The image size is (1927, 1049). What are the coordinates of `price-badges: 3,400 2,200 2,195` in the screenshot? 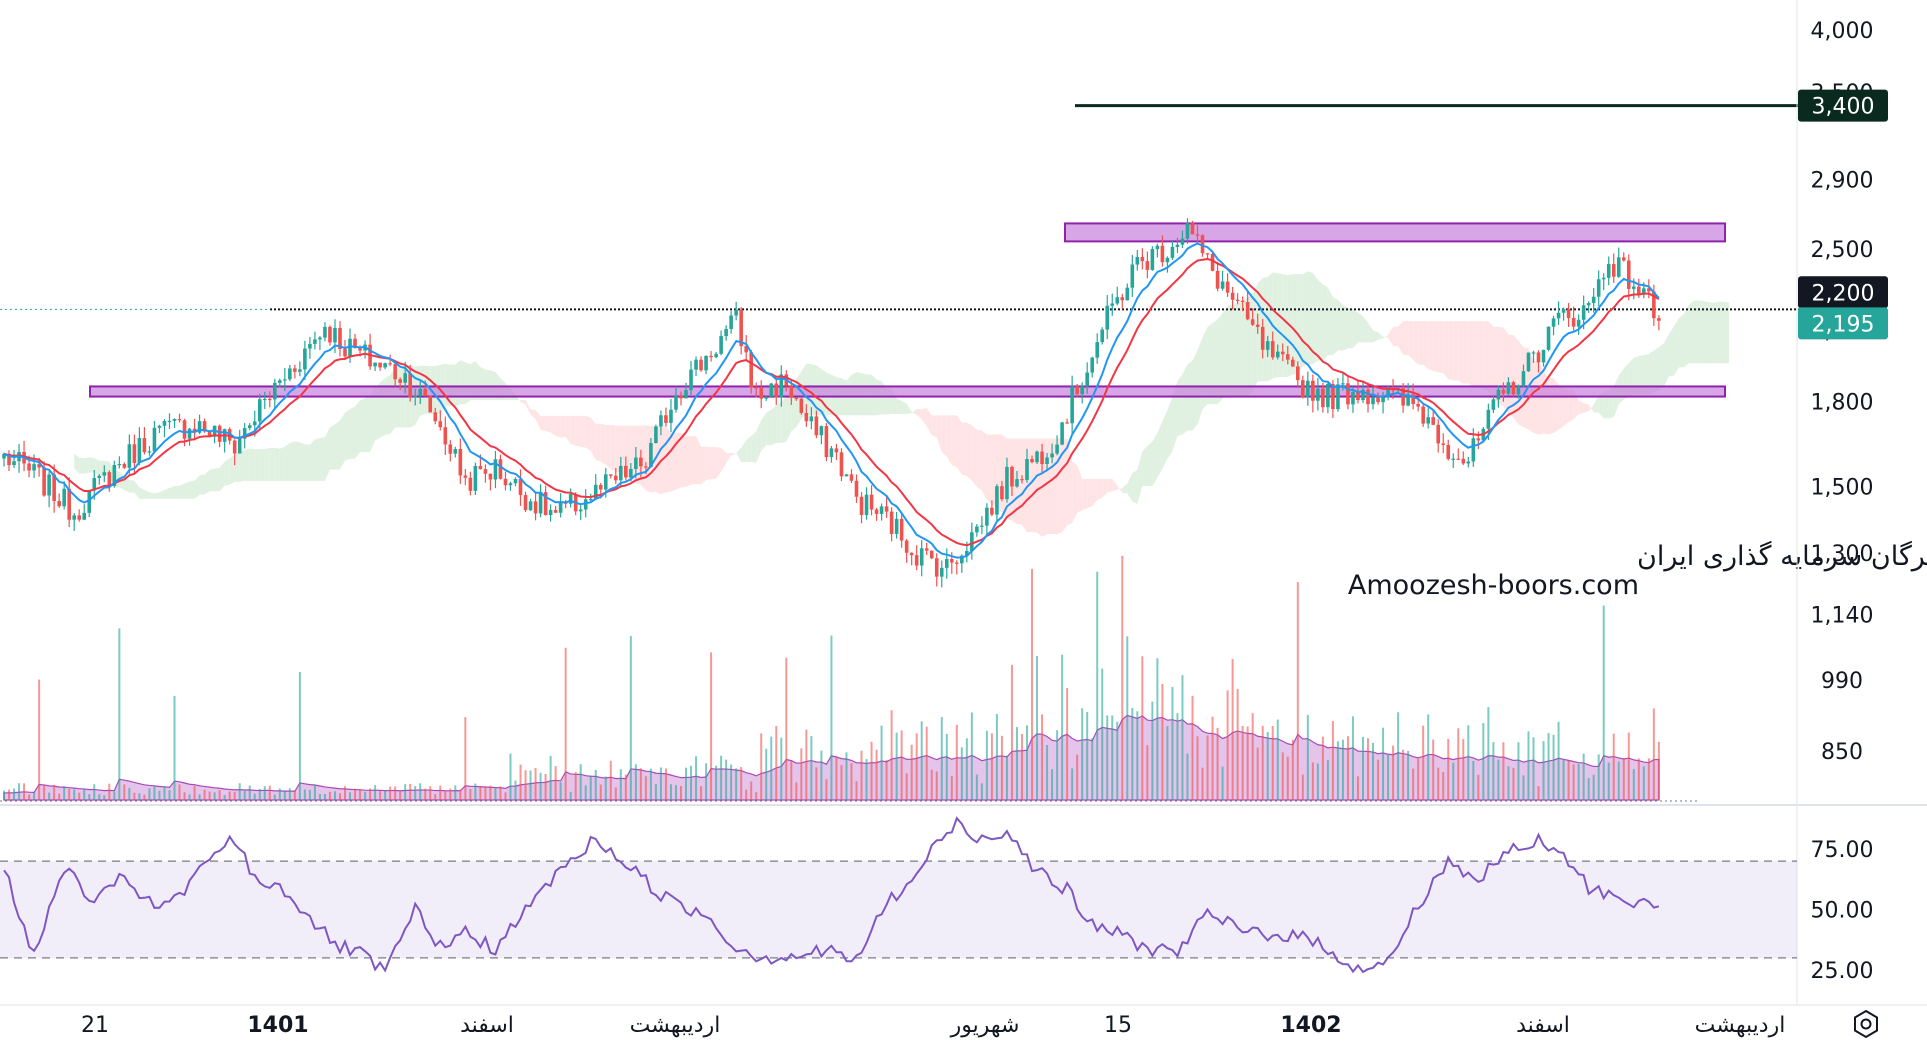 It's located at (1843, 214).